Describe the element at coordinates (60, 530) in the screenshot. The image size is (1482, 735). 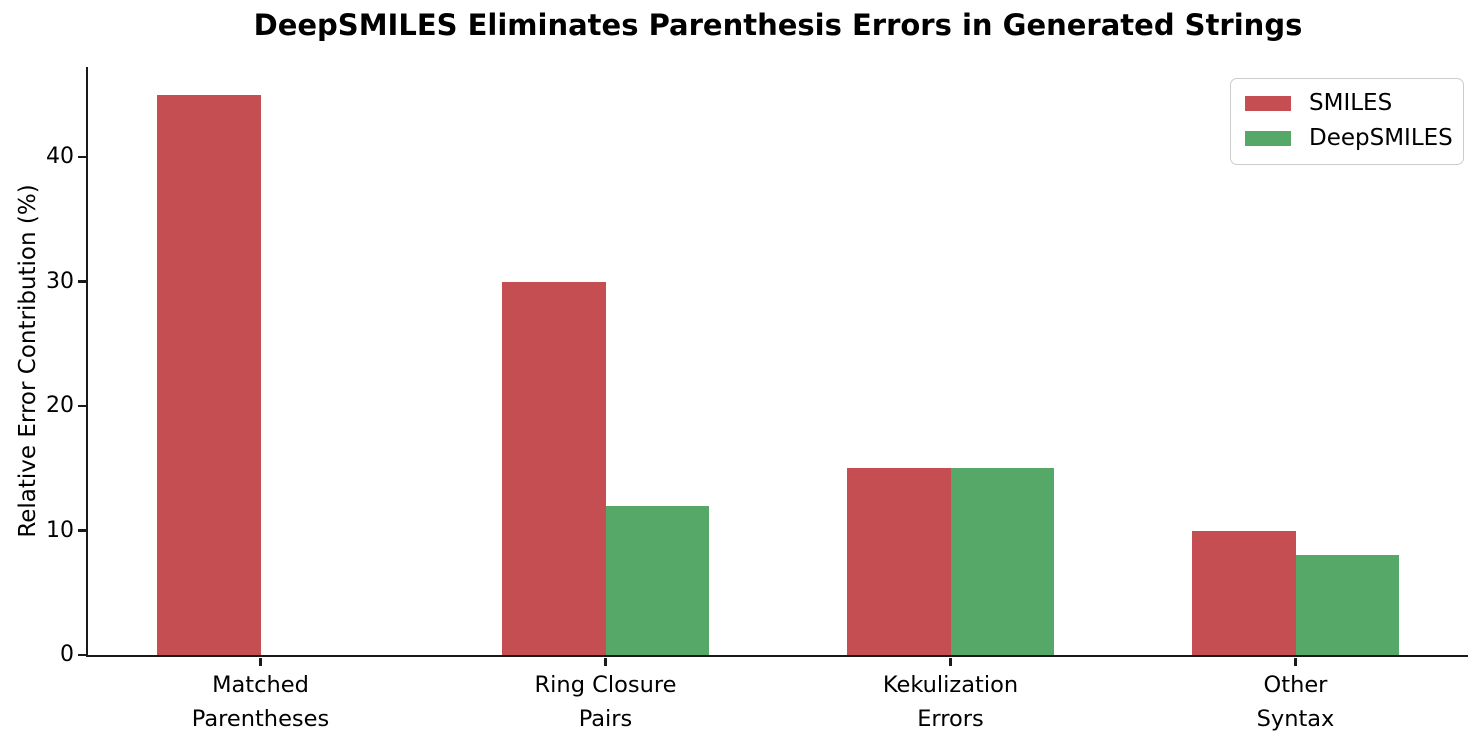
I see `y-tick-label: 10` at that location.